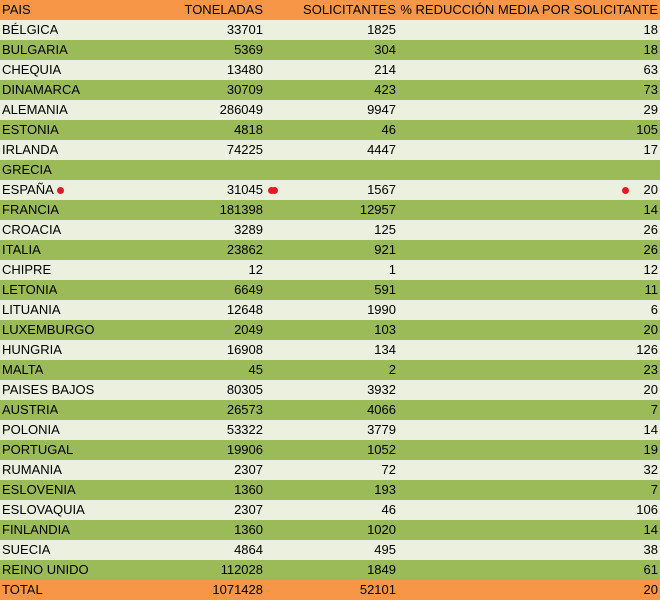 The width and height of the screenshot is (660, 600). What do you see at coordinates (377, 209) in the screenshot?
I see `cell-applicants: 12957` at bounding box center [377, 209].